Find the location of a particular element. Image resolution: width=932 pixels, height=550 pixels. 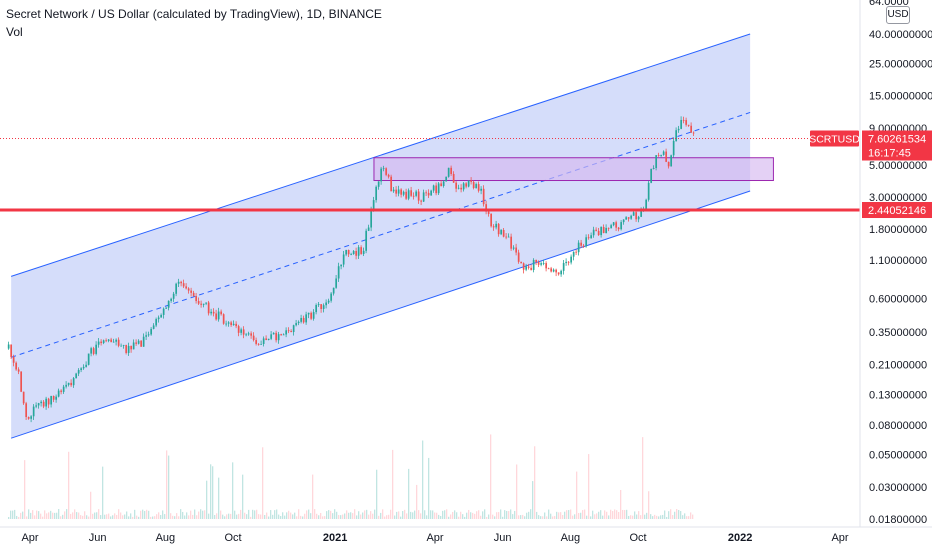

price-tick-label: 15.00000000 is located at coordinates (900, 97).